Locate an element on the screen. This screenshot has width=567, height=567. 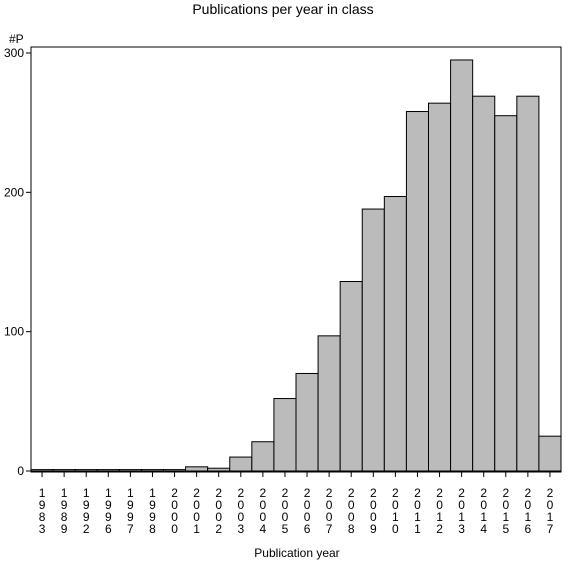
y-tick-label: 0 is located at coordinates (20, 471).